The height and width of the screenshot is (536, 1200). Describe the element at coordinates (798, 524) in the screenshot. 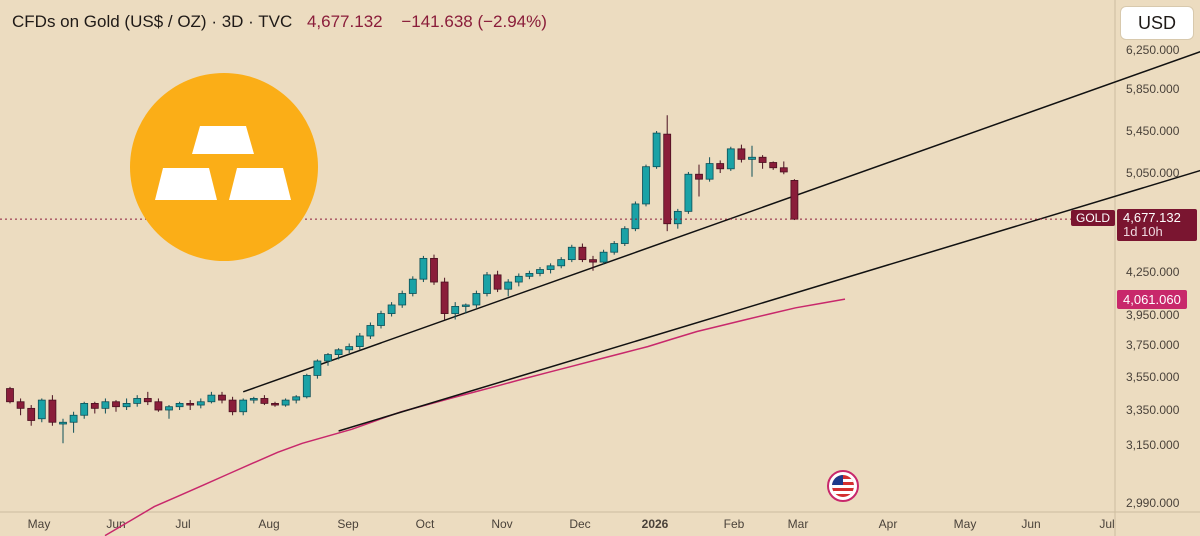

I see `time-tick-label: Mar` at that location.